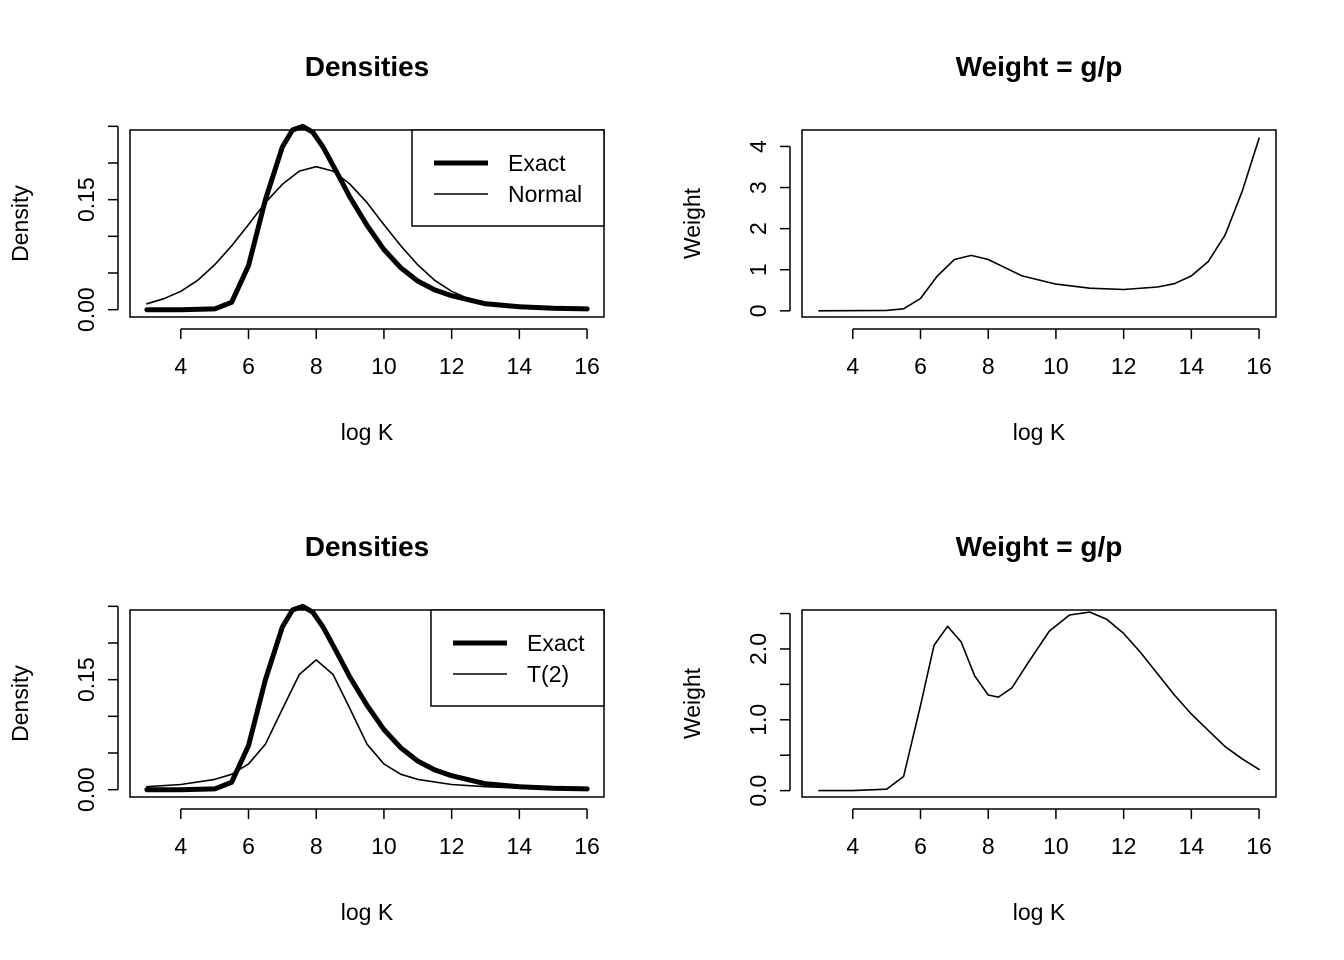 Image resolution: width=1344 pixels, height=960 pixels. Describe the element at coordinates (758, 310) in the screenshot. I see `y-tick-label: 0` at that location.